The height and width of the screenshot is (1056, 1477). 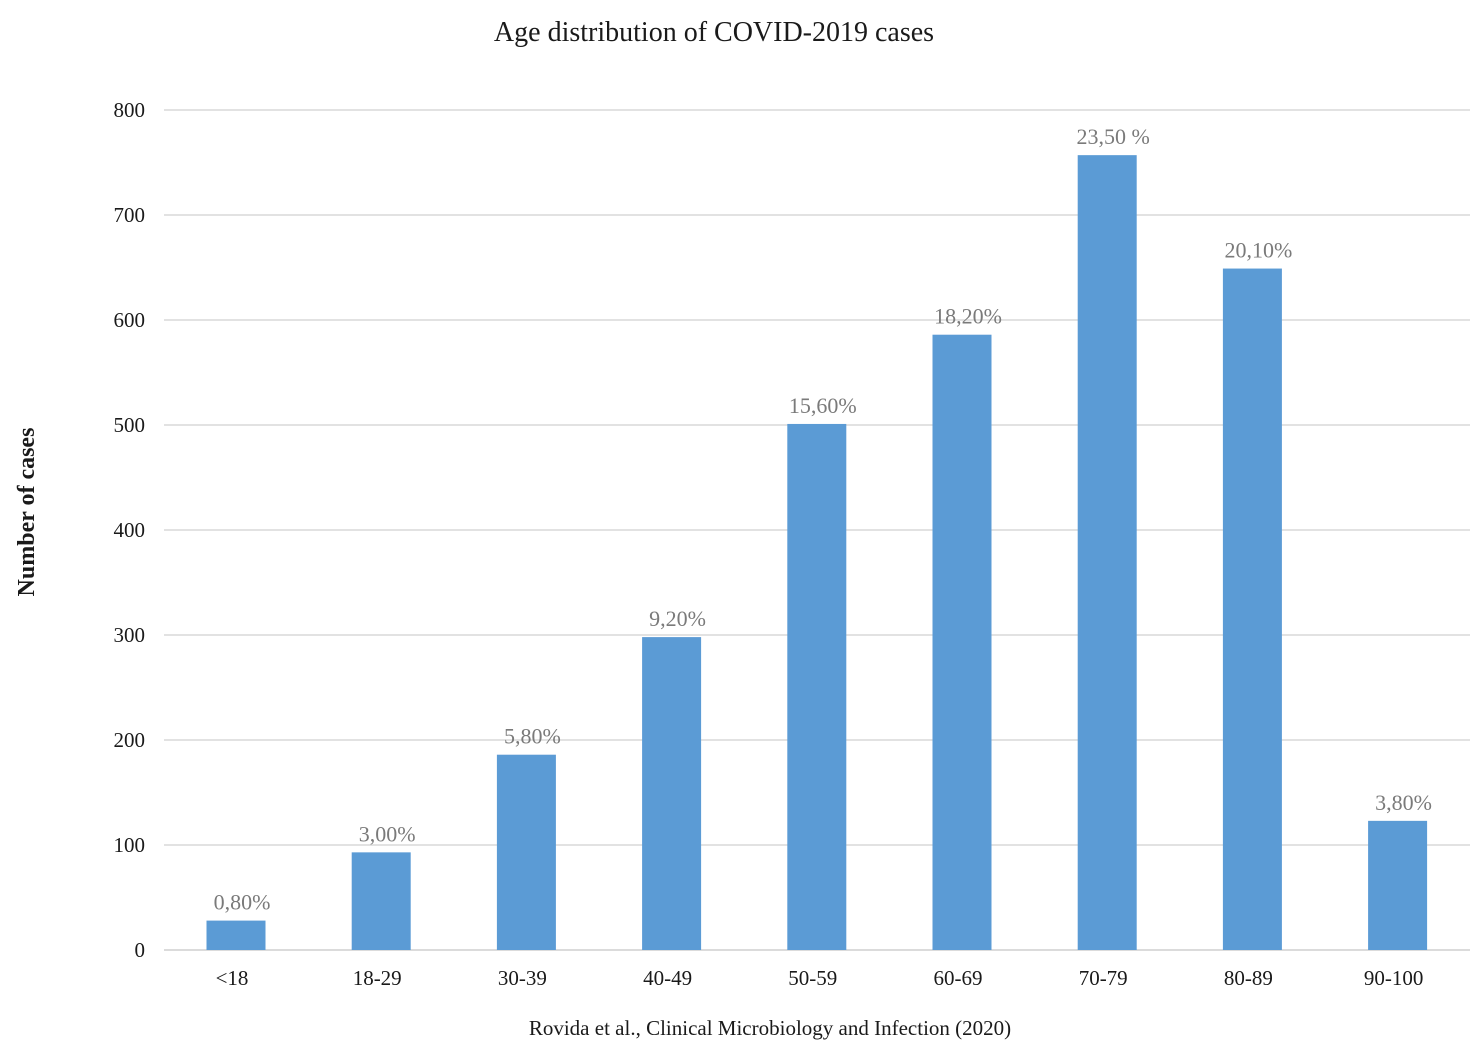 I want to click on x-tick-label: <18, so click(x=232, y=978).